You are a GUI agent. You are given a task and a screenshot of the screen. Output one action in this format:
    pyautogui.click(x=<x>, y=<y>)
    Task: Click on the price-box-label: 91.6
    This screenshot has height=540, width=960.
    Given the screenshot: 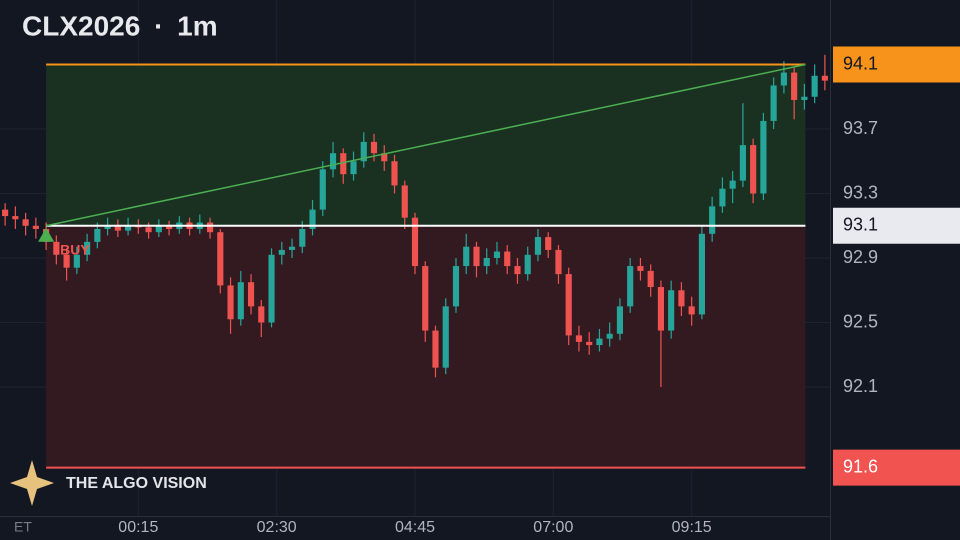 What is the action you would take?
    pyautogui.click(x=860, y=466)
    